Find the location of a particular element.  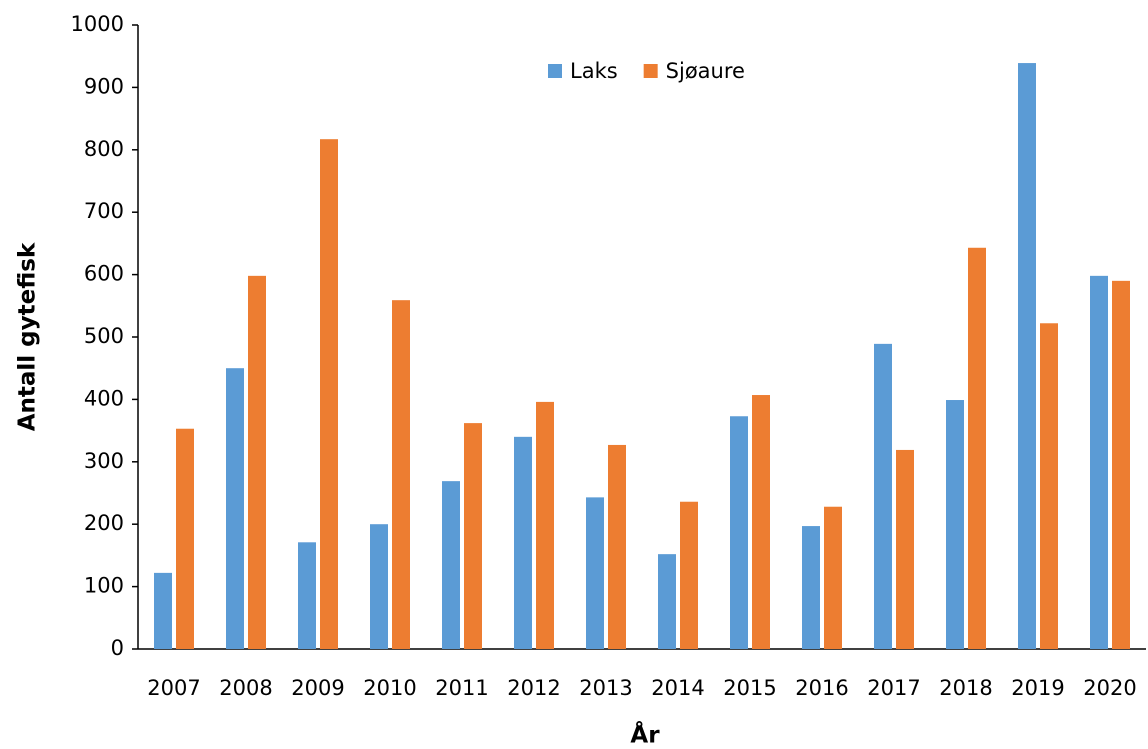

x-tick-label: 2019 is located at coordinates (1037, 688).